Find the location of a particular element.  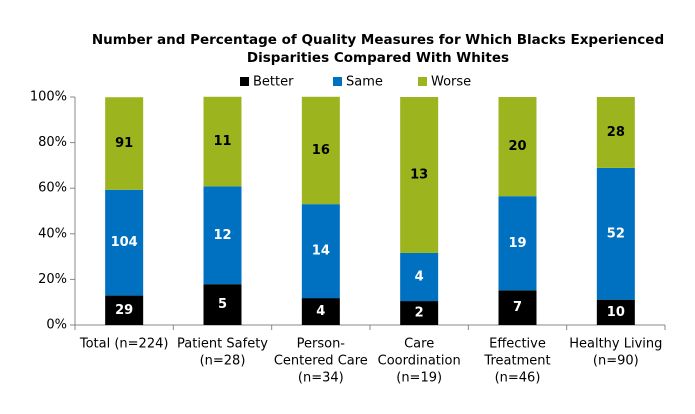

data-label: 16 is located at coordinates (321, 150).